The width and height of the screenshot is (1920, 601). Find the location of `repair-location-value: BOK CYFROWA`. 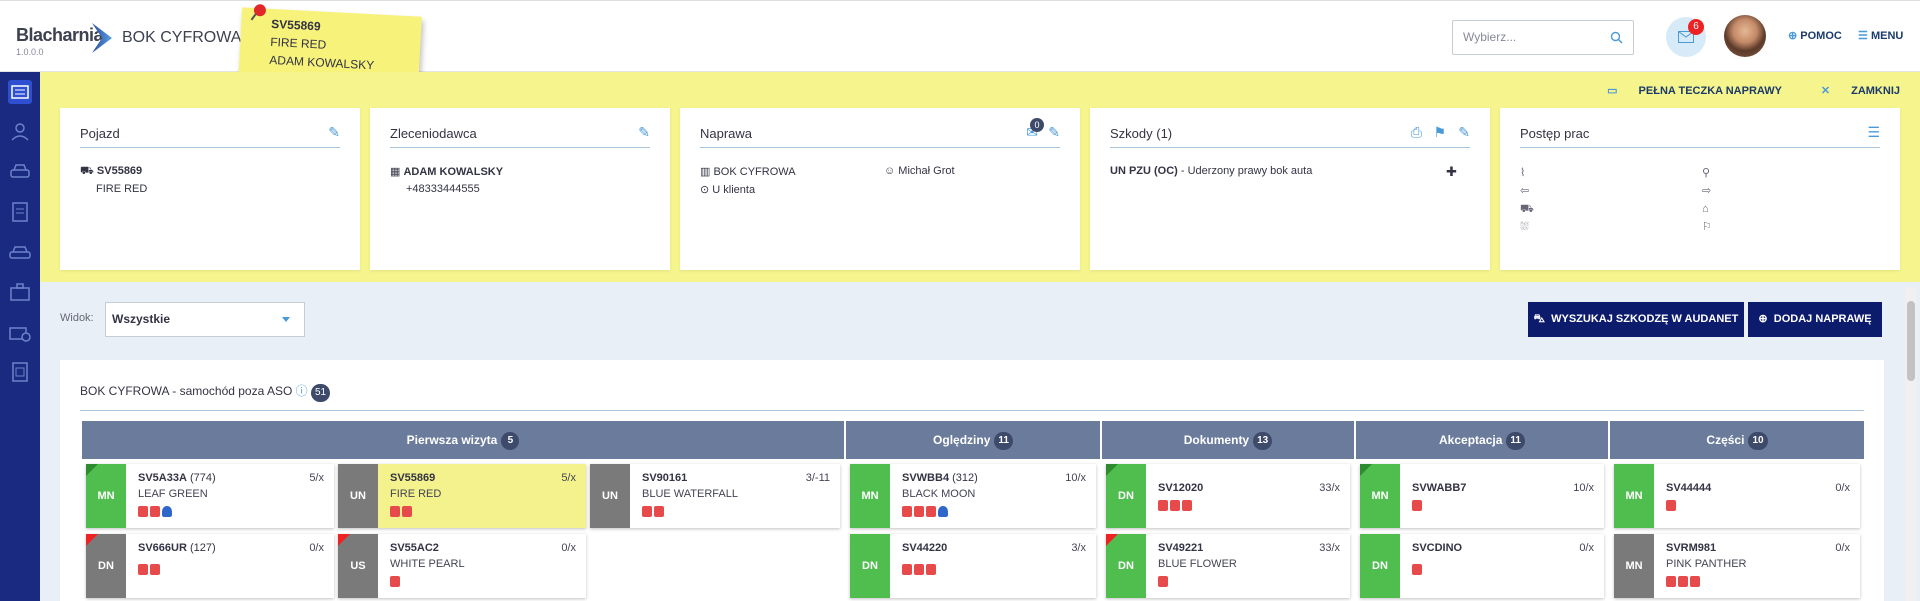

repair-location-value: BOK CYFROWA is located at coordinates (754, 172).